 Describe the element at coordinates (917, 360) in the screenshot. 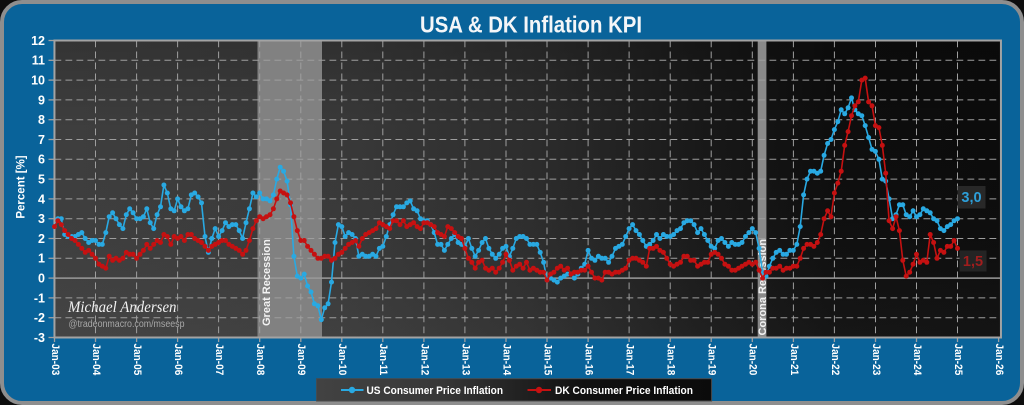

I see `svg-text: Jan-24` at that location.